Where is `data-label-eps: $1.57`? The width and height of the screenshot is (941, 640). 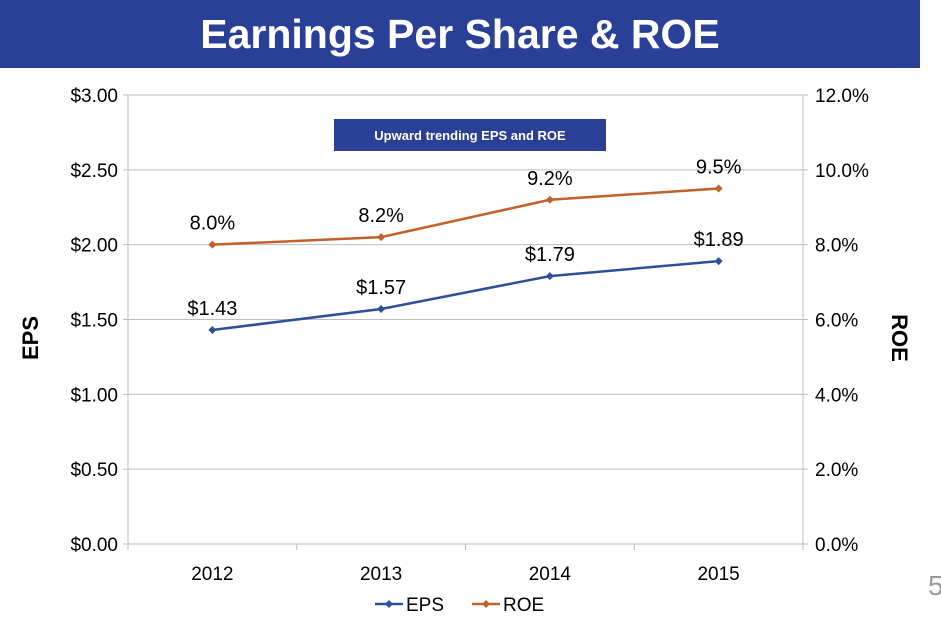 data-label-eps: $1.57 is located at coordinates (381, 288).